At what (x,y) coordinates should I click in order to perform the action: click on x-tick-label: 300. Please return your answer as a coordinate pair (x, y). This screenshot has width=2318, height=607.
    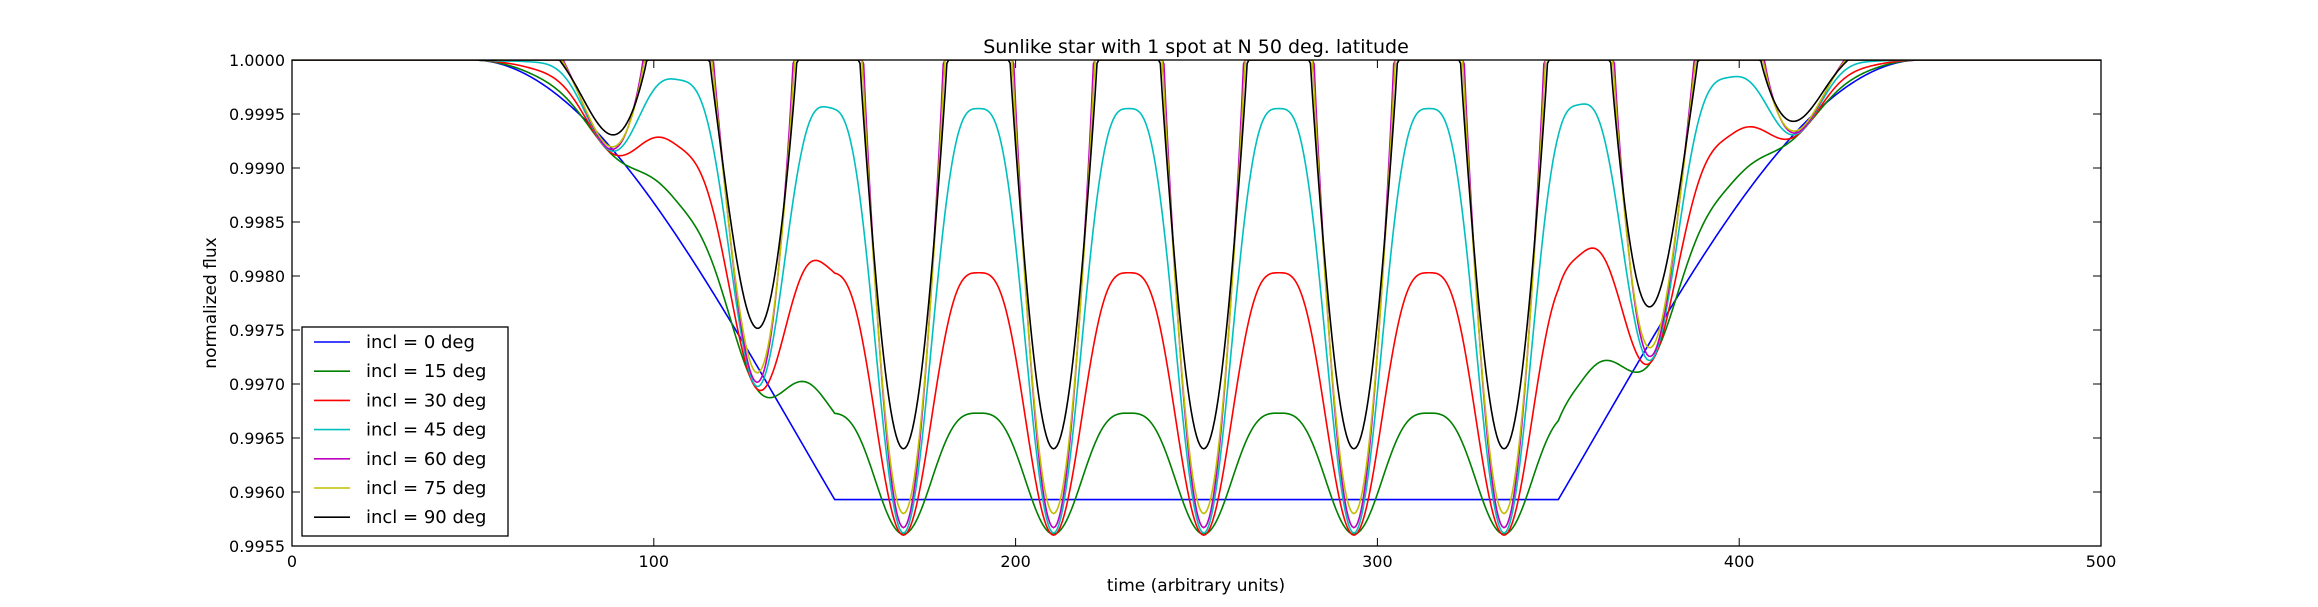
    Looking at the image, I should click on (1377, 561).